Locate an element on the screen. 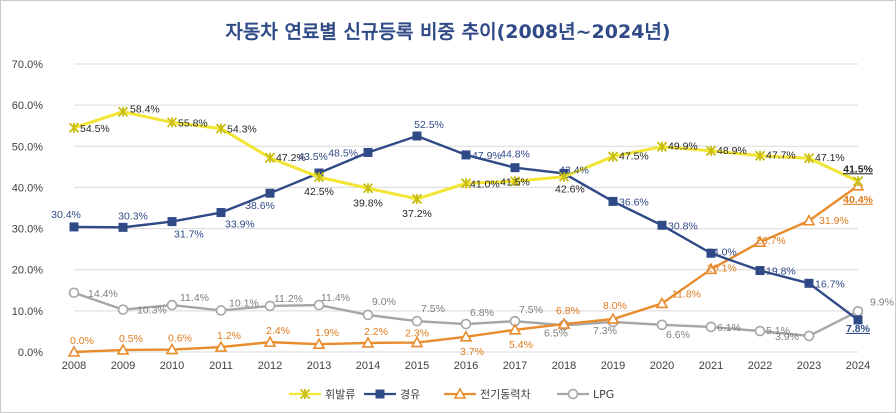 The image size is (896, 413). x-tick-label: 2015 is located at coordinates (417, 366).